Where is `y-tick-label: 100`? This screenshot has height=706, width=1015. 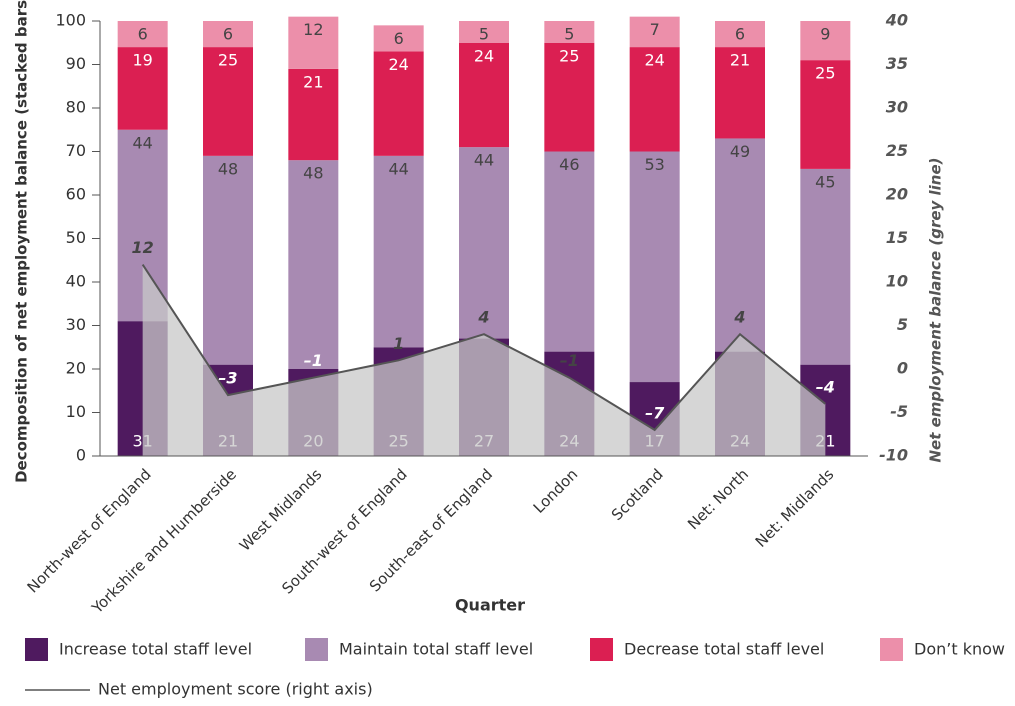 y-tick-label: 100 is located at coordinates (70, 20).